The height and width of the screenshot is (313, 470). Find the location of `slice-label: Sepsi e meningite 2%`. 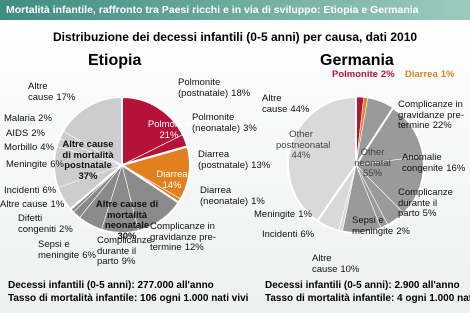

slice-label: Sepsi e meningite 2% is located at coordinates (398, 226).